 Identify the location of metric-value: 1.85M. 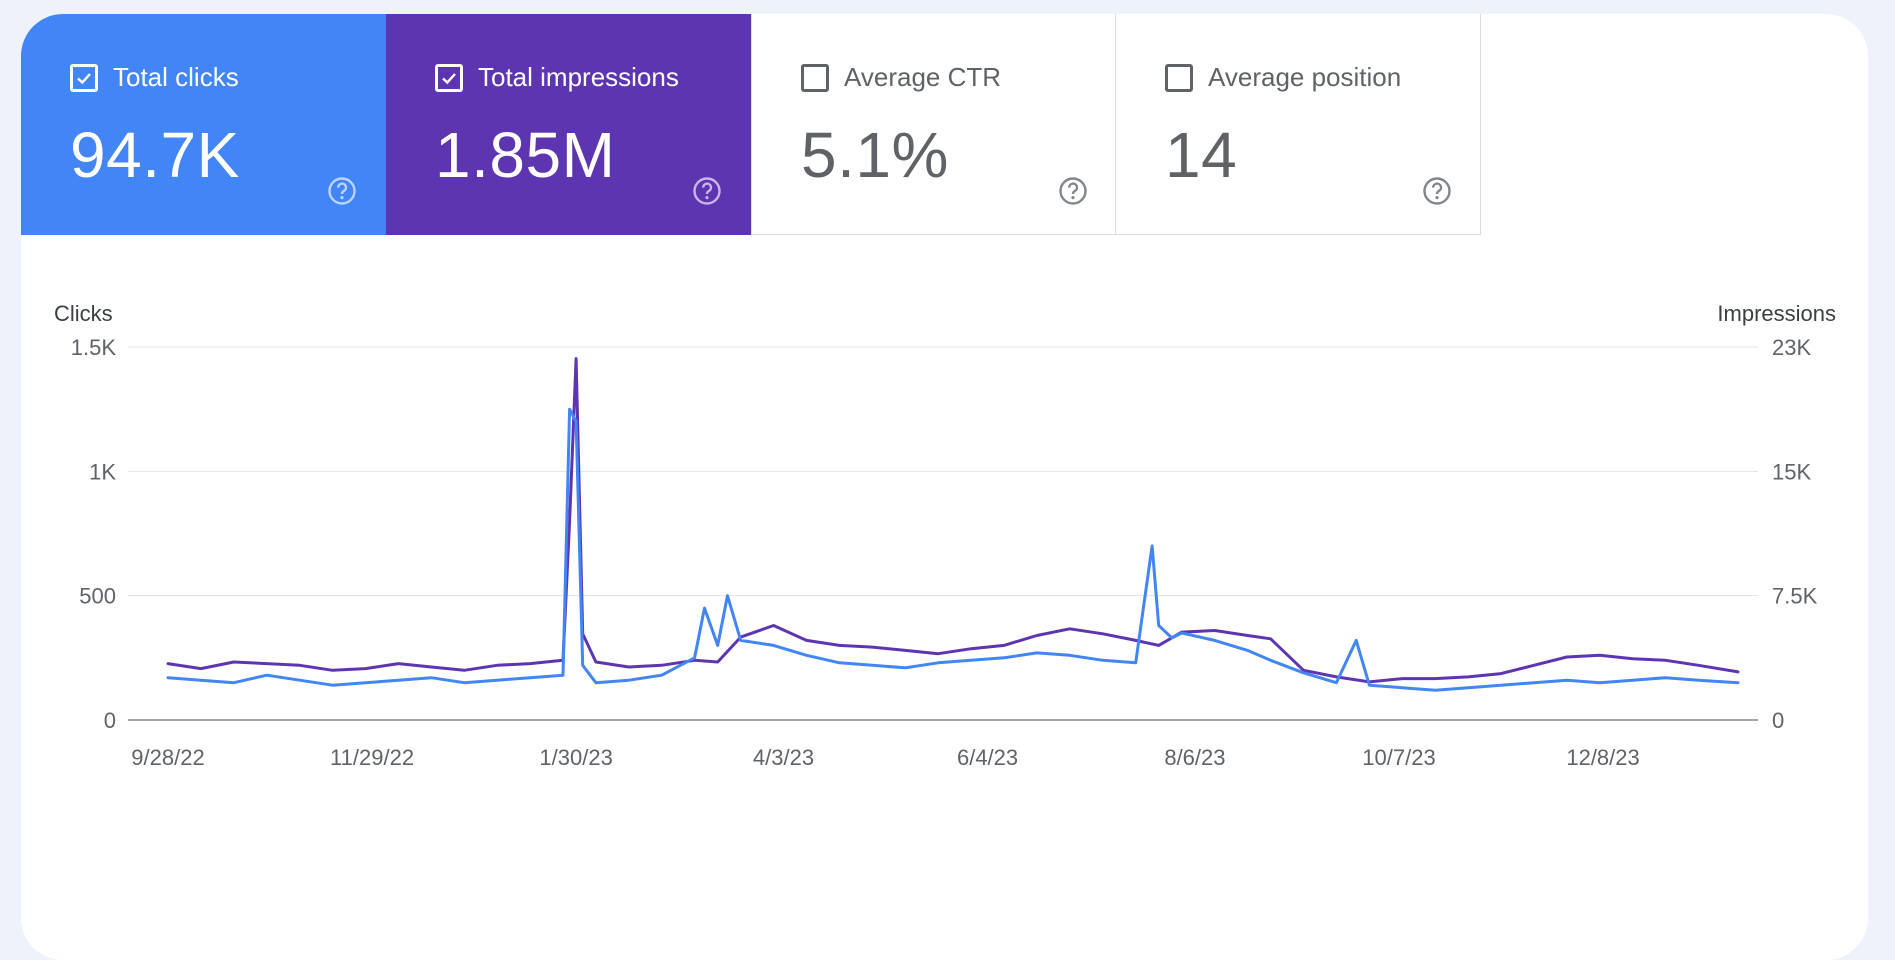
(525, 155).